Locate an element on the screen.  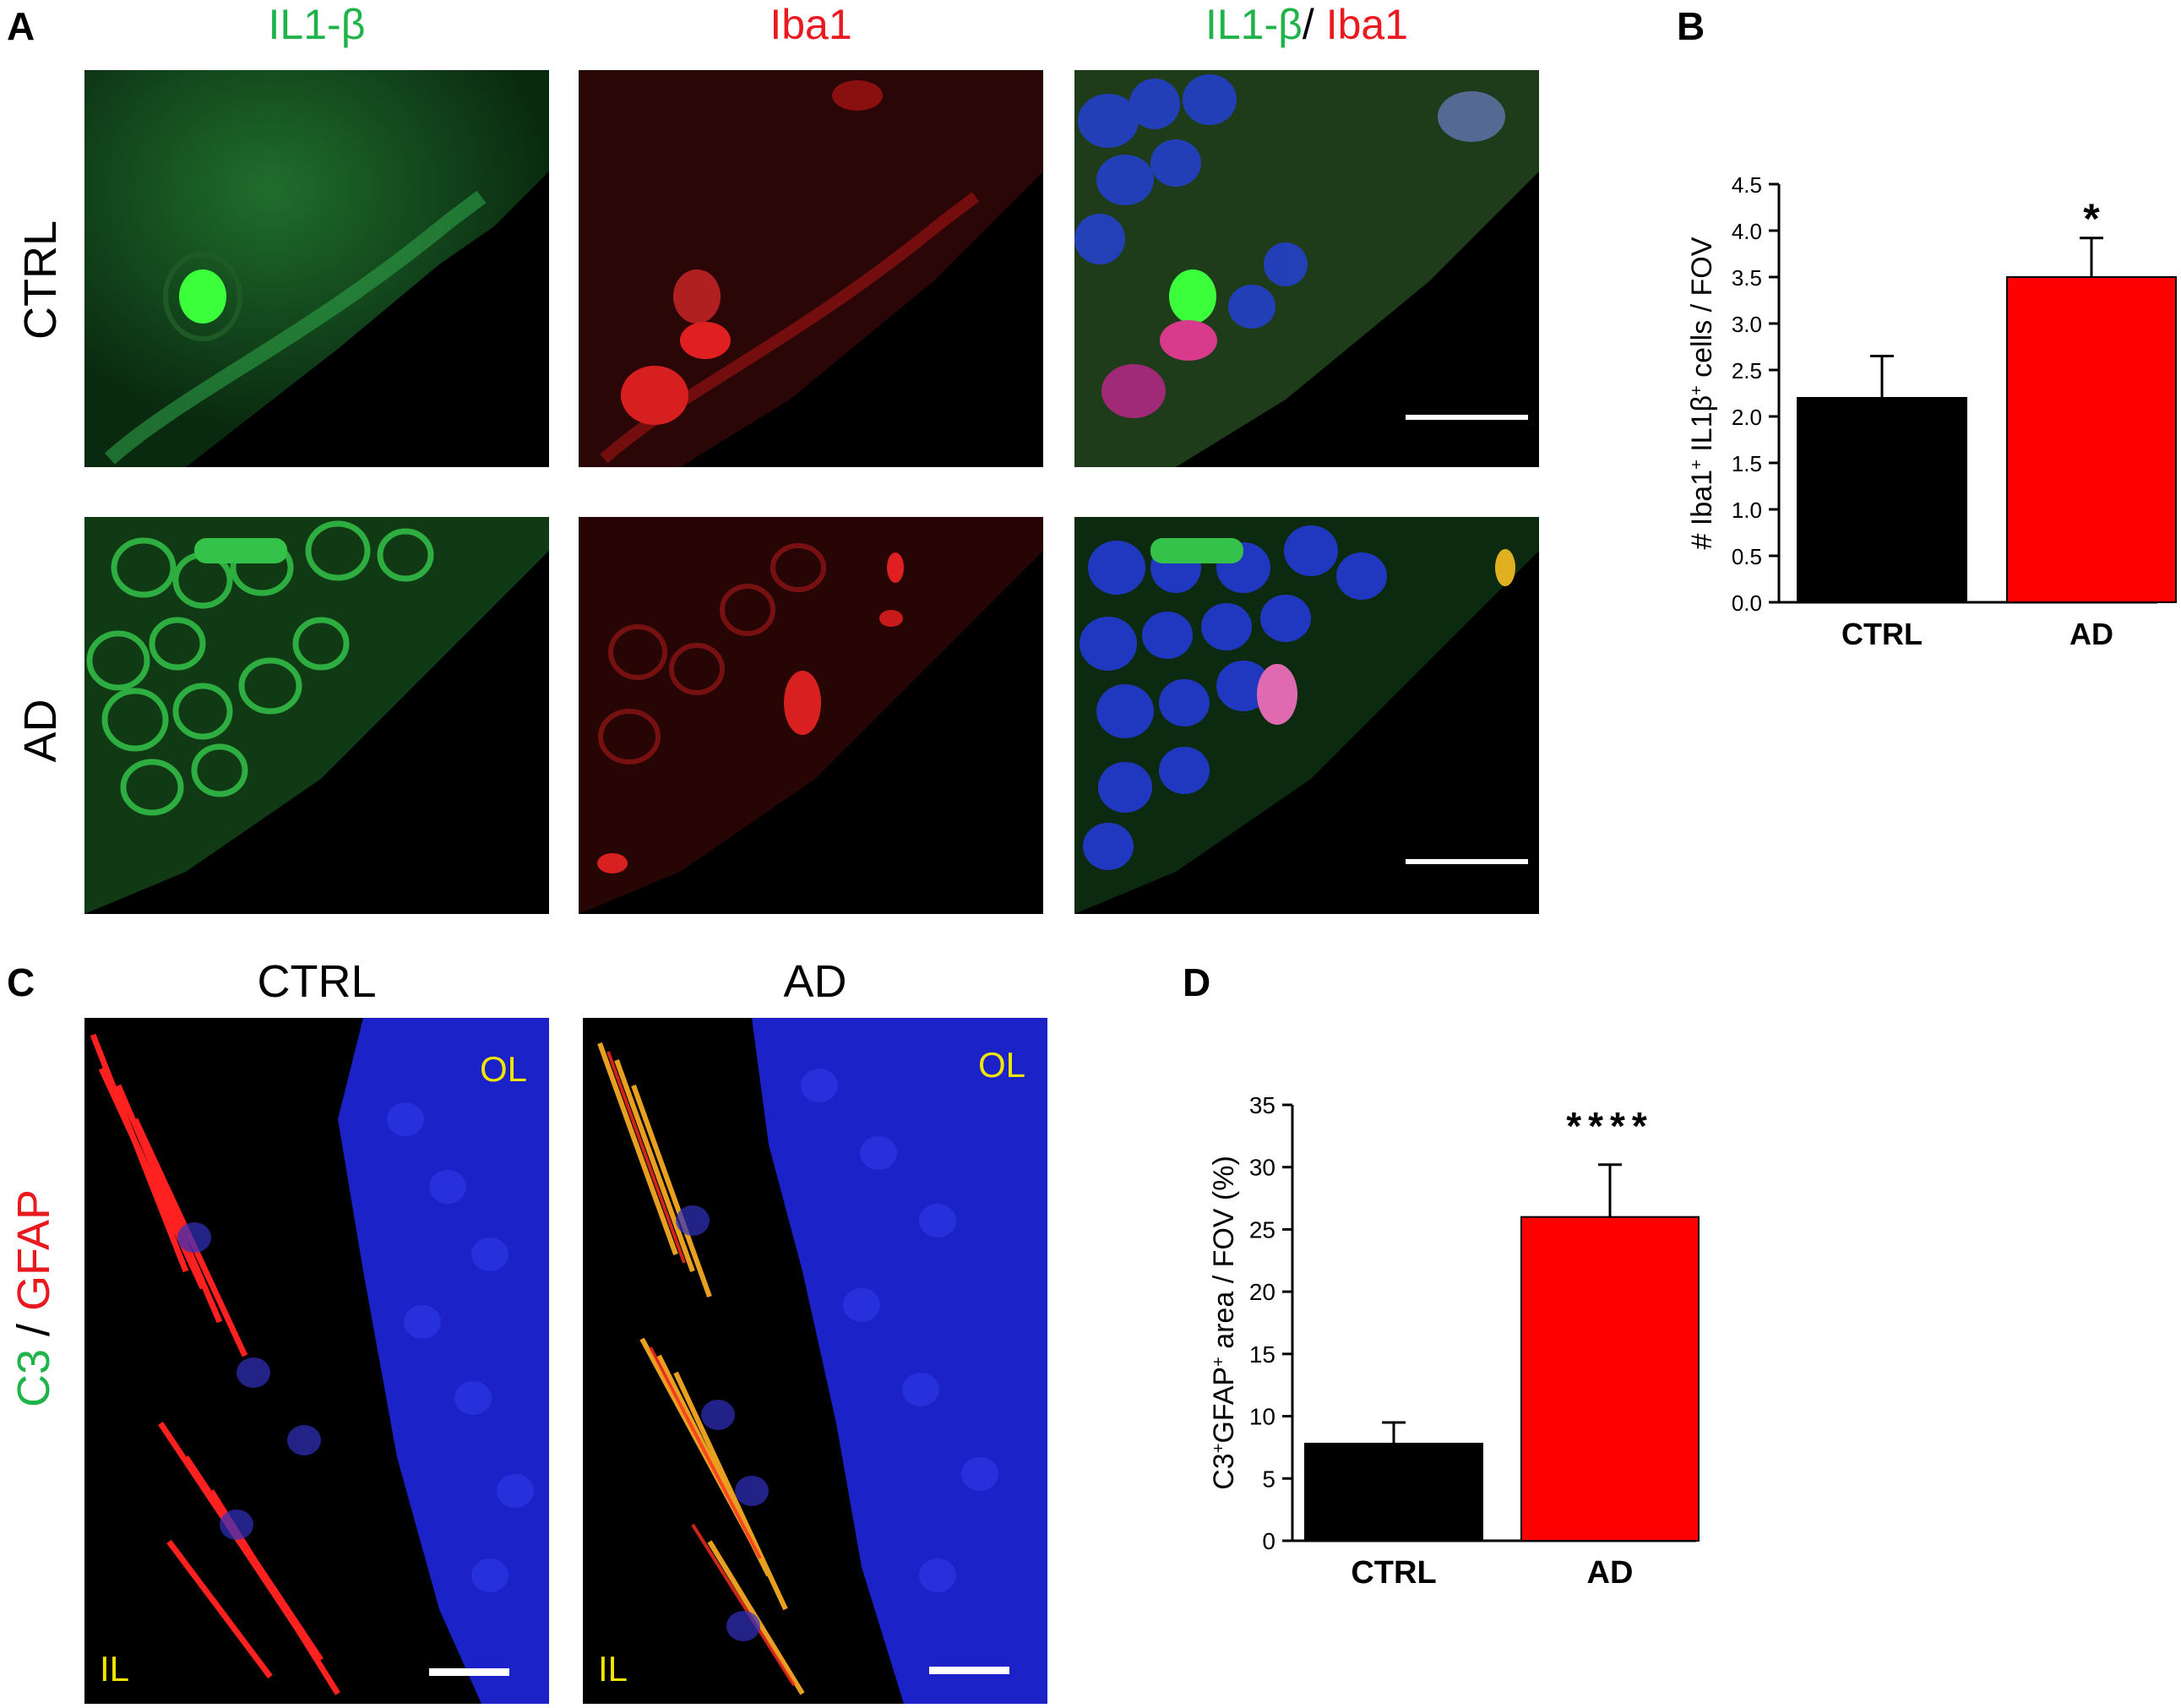
y-tick-label: 20 is located at coordinates (1262, 1292).